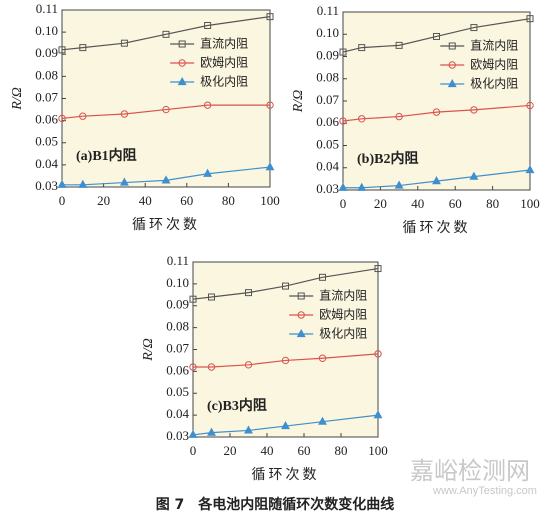 Image resolution: width=550 pixels, height=522 pixels. What do you see at coordinates (387, 158) in the screenshot?
I see `annotation: (b)B2内阻` at bounding box center [387, 158].